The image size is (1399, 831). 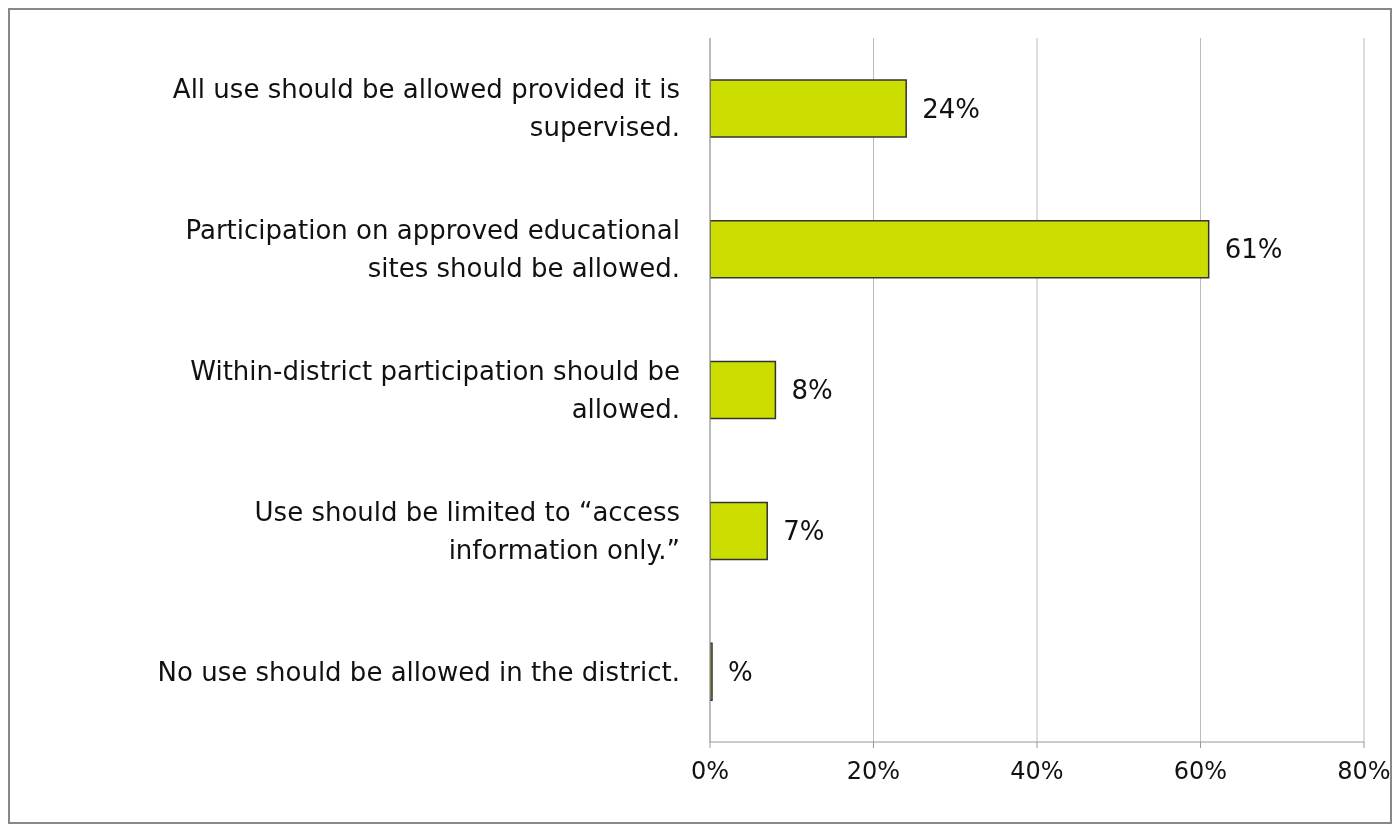 What do you see at coordinates (804, 530) in the screenshot?
I see `data-label: 7%` at bounding box center [804, 530].